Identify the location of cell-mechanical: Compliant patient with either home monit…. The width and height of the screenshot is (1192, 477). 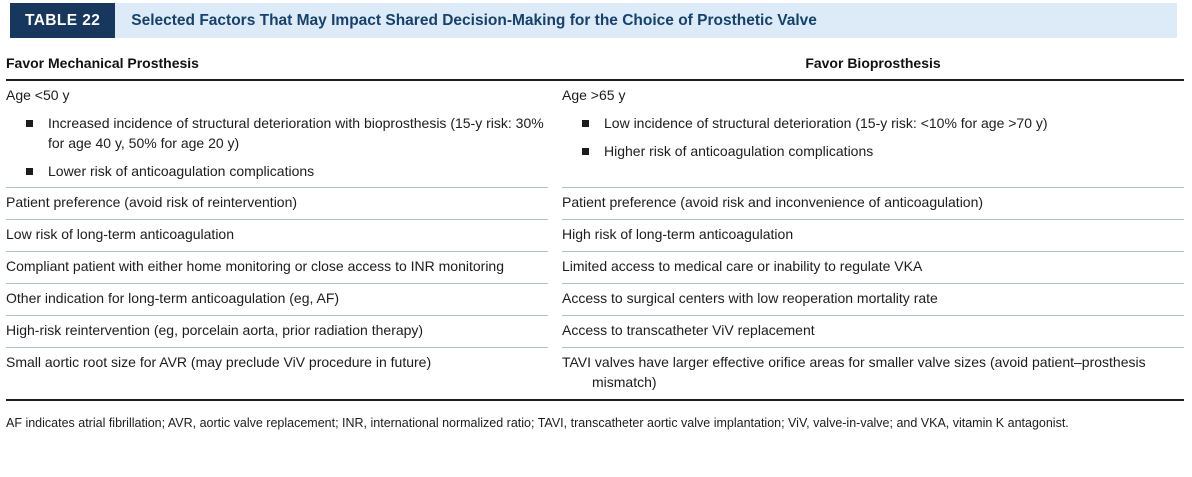
(277, 267).